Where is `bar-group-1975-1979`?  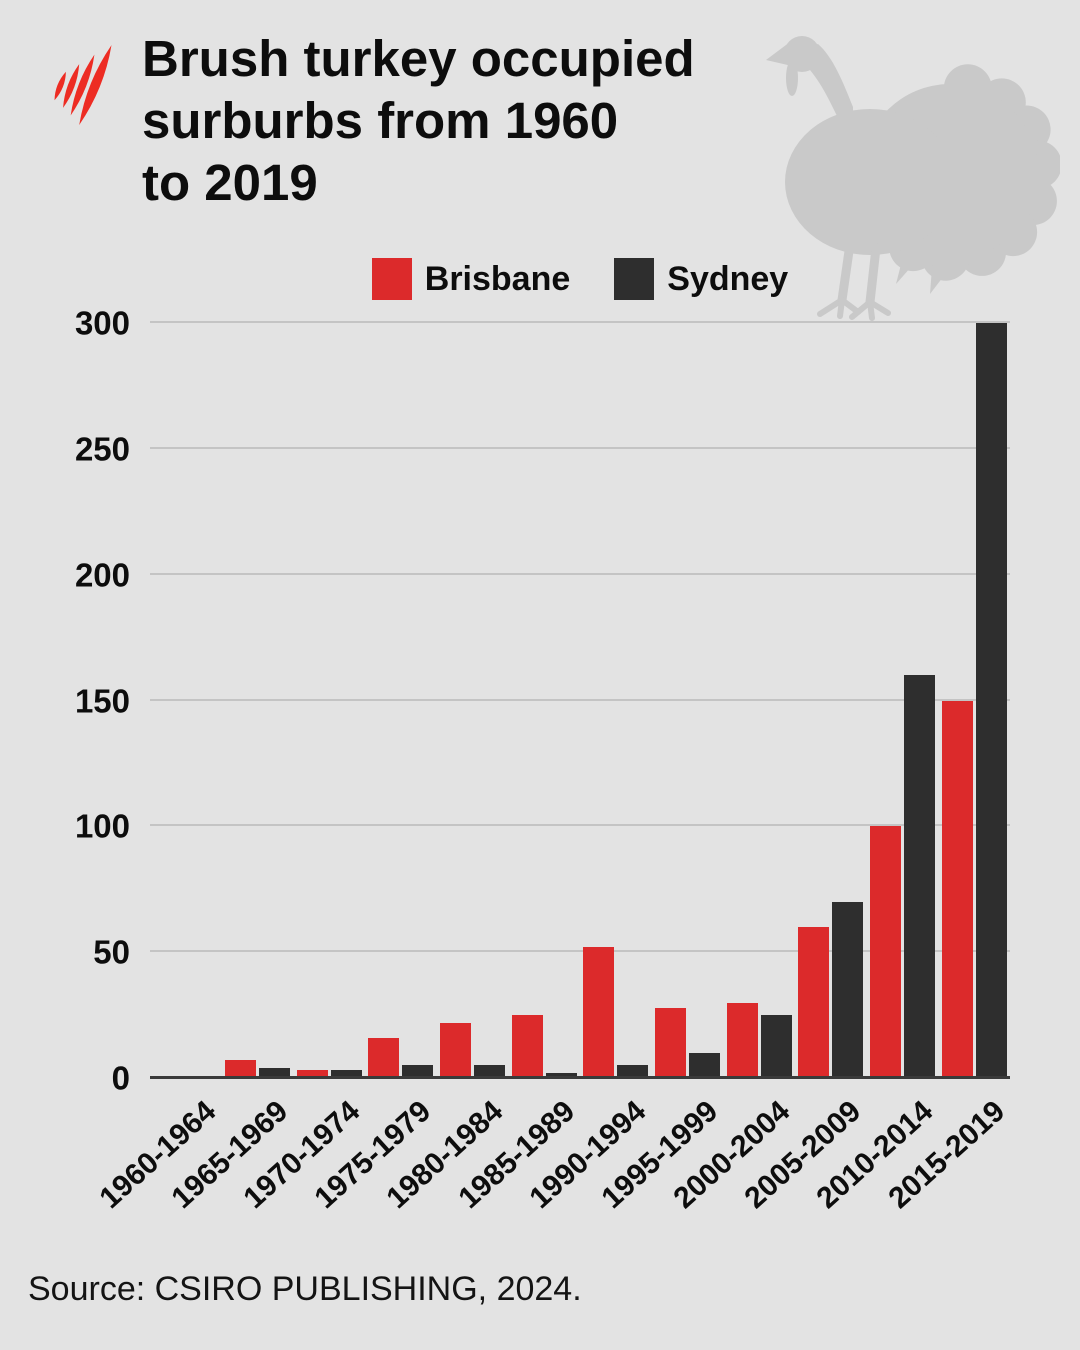
bar-group-1975-1979 is located at coordinates (401, 700).